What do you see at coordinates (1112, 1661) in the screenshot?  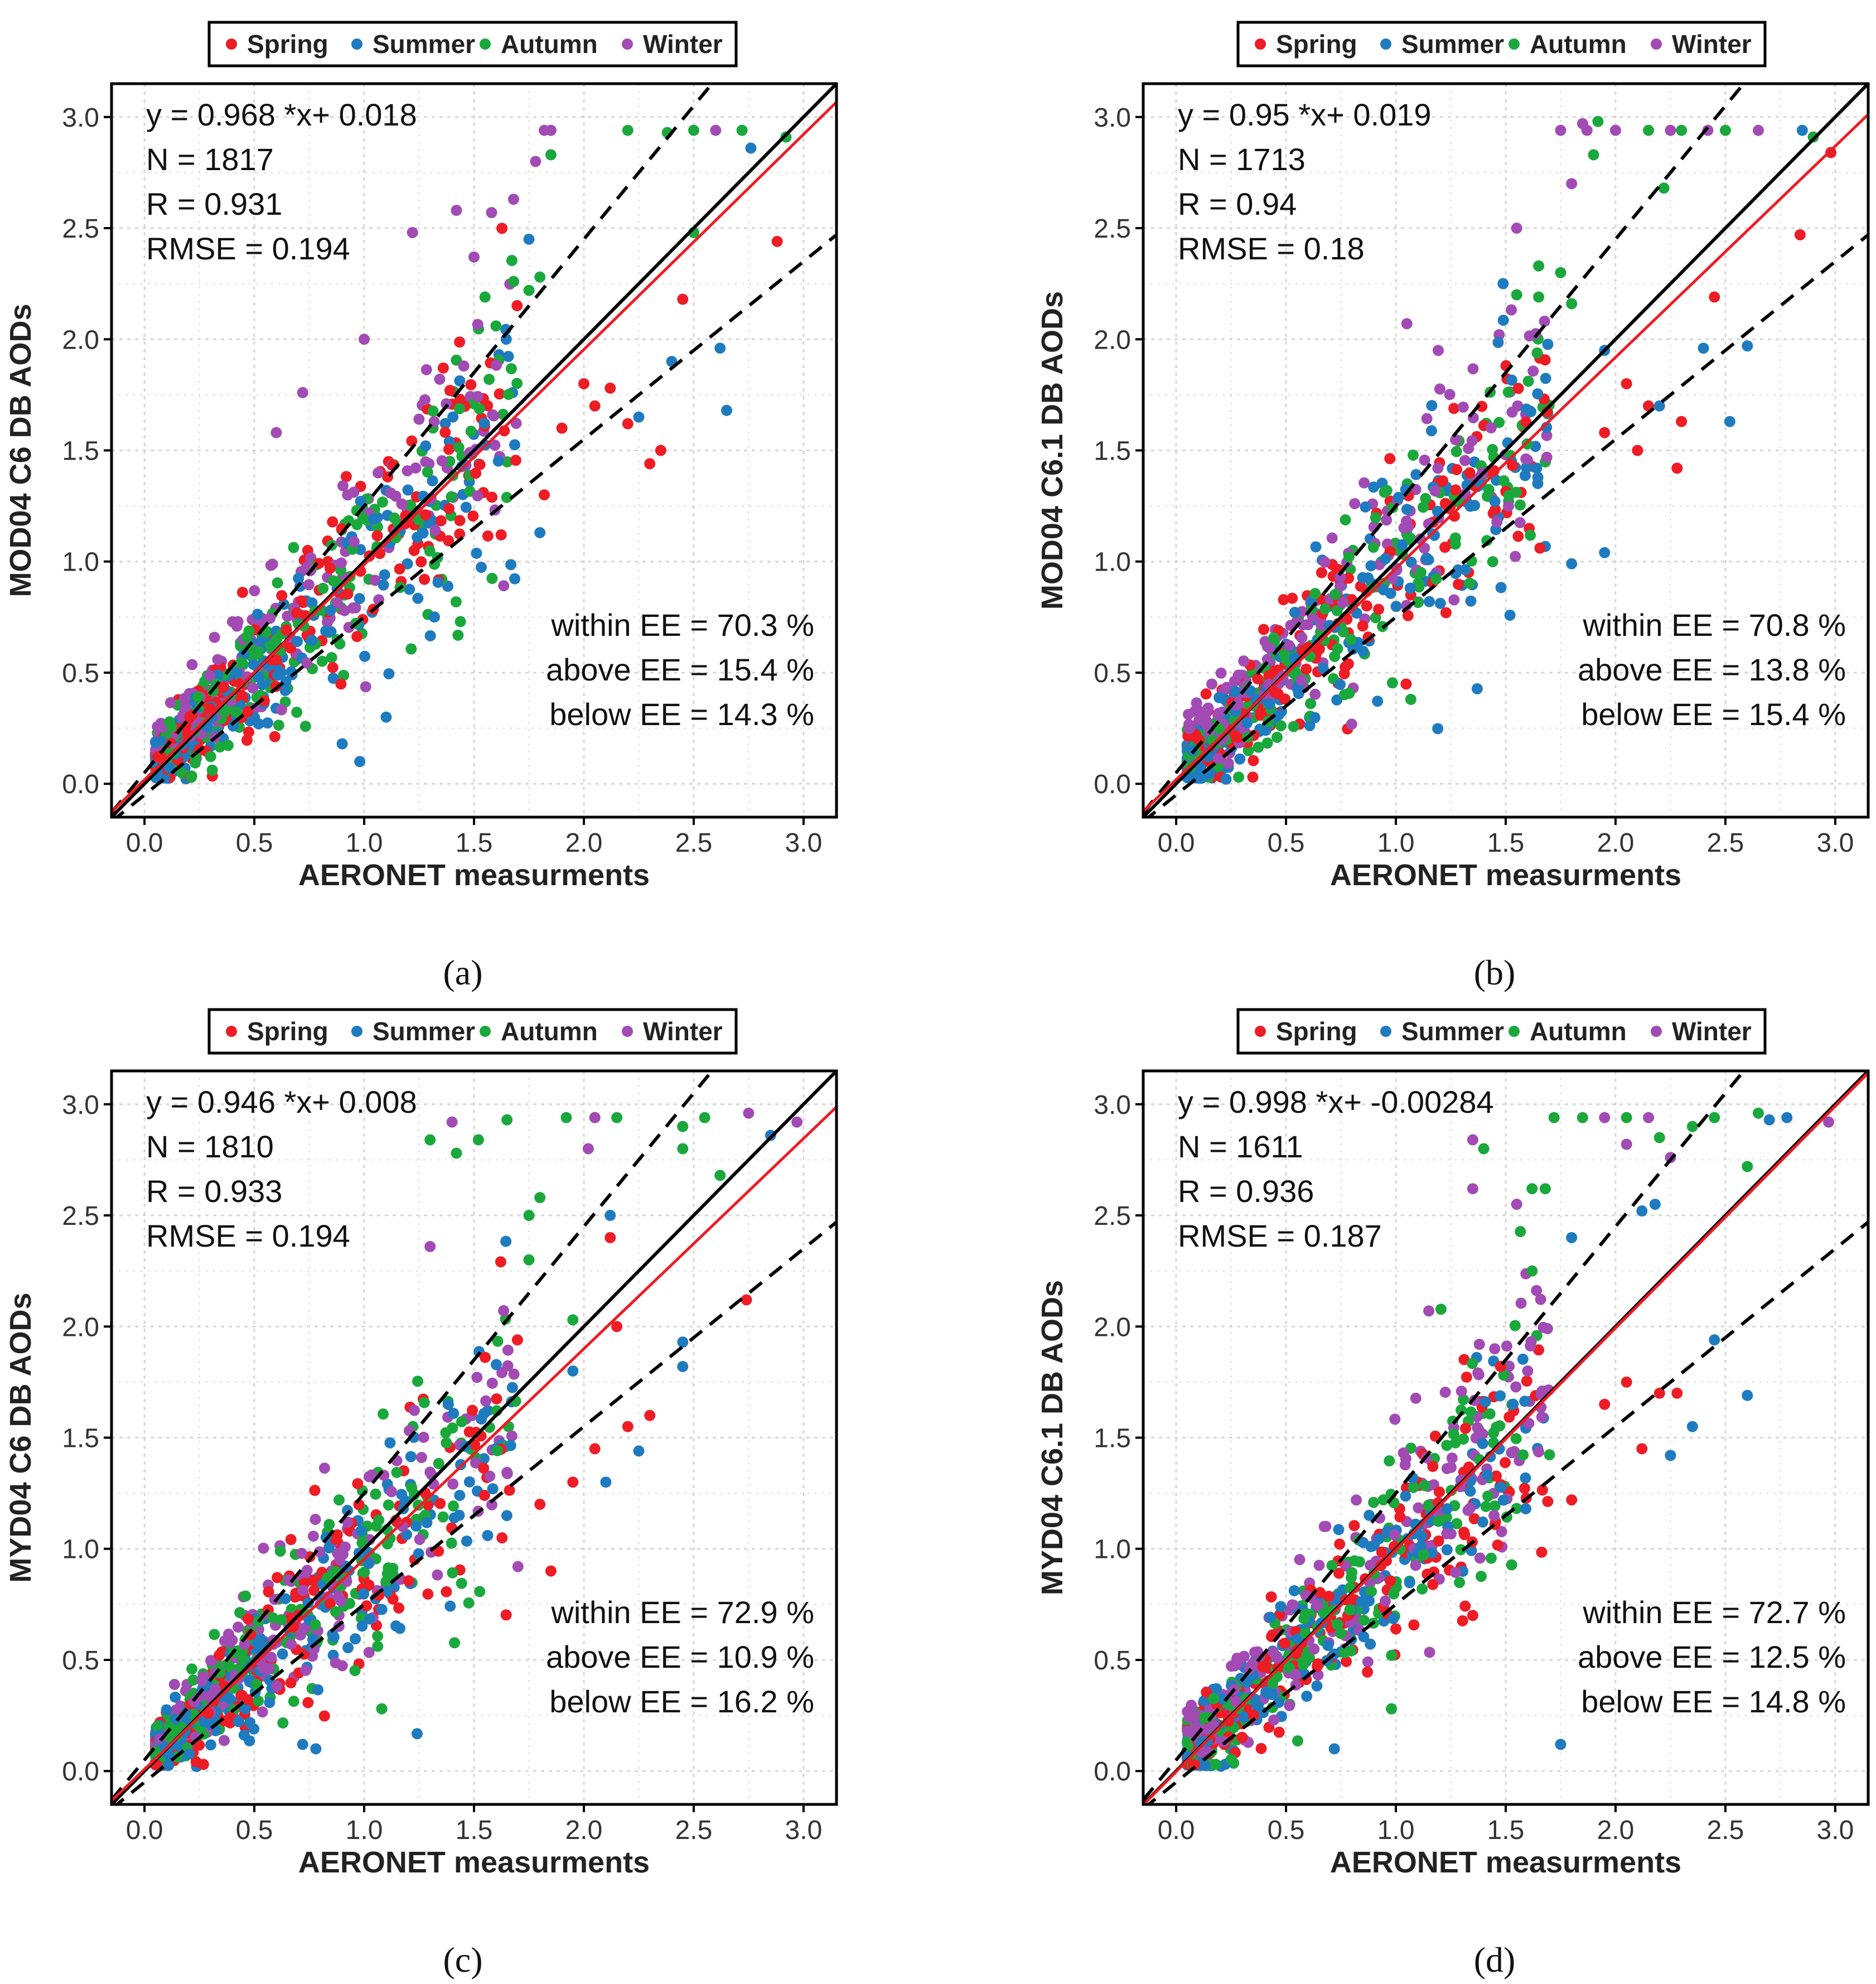 I see `y-tick-label: 0.5` at bounding box center [1112, 1661].